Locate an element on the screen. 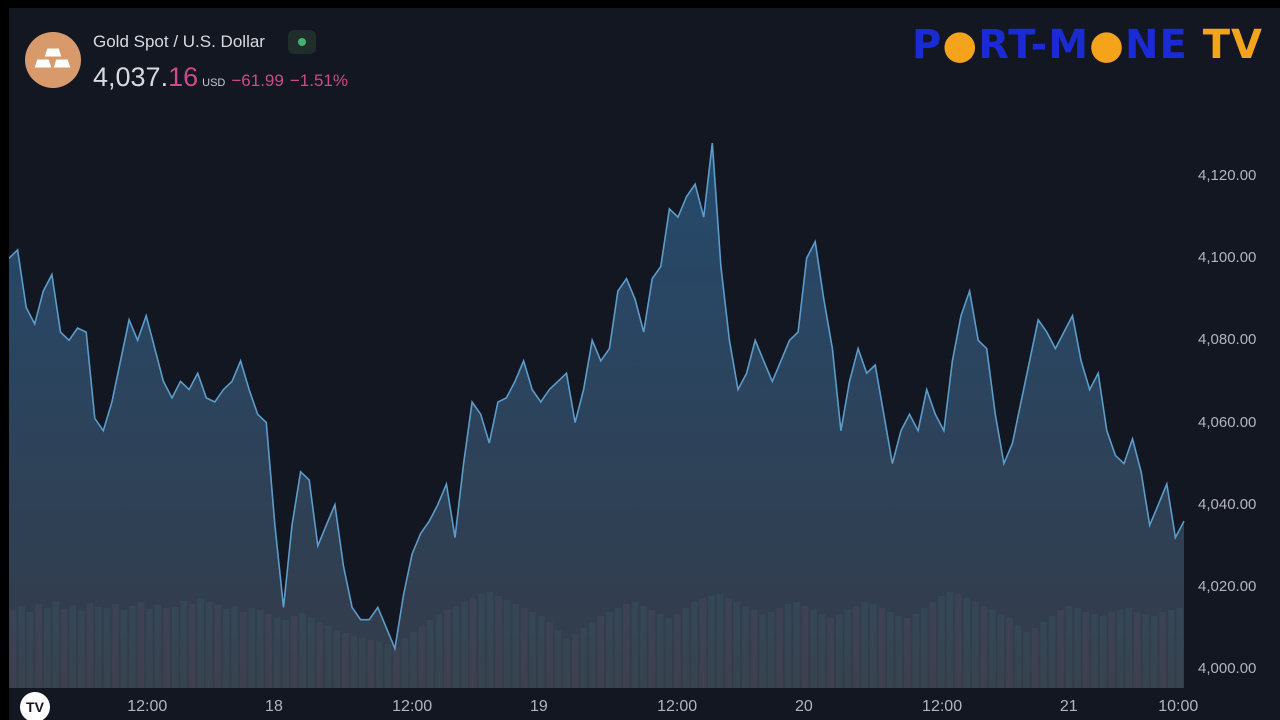 This screenshot has height=720, width=1280. y-tick-label: 4,100.00 is located at coordinates (1227, 258).